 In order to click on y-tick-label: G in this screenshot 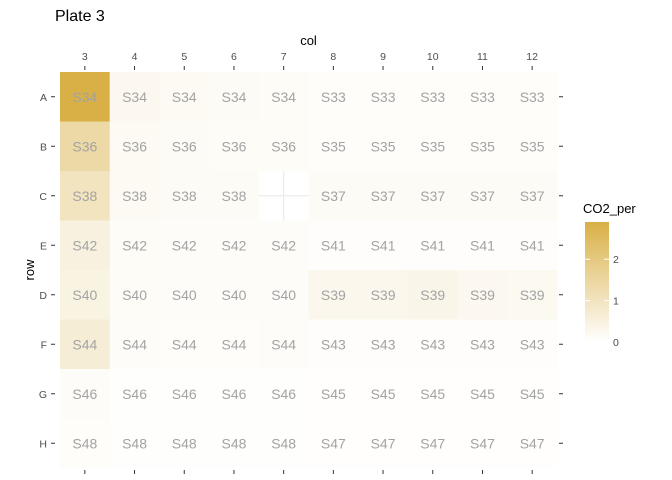, I will do `click(43, 395)`.